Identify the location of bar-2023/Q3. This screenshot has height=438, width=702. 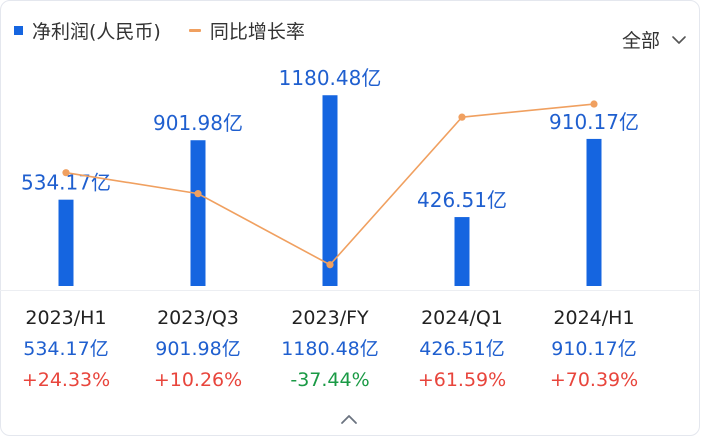
(198, 213).